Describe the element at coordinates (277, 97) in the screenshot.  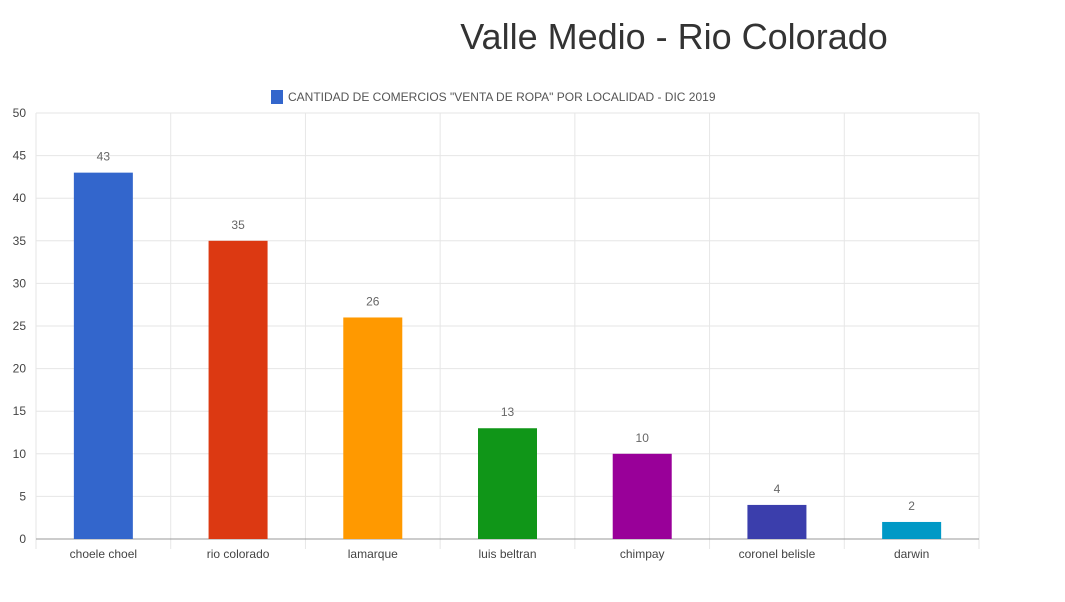
I see `legend-swatch` at that location.